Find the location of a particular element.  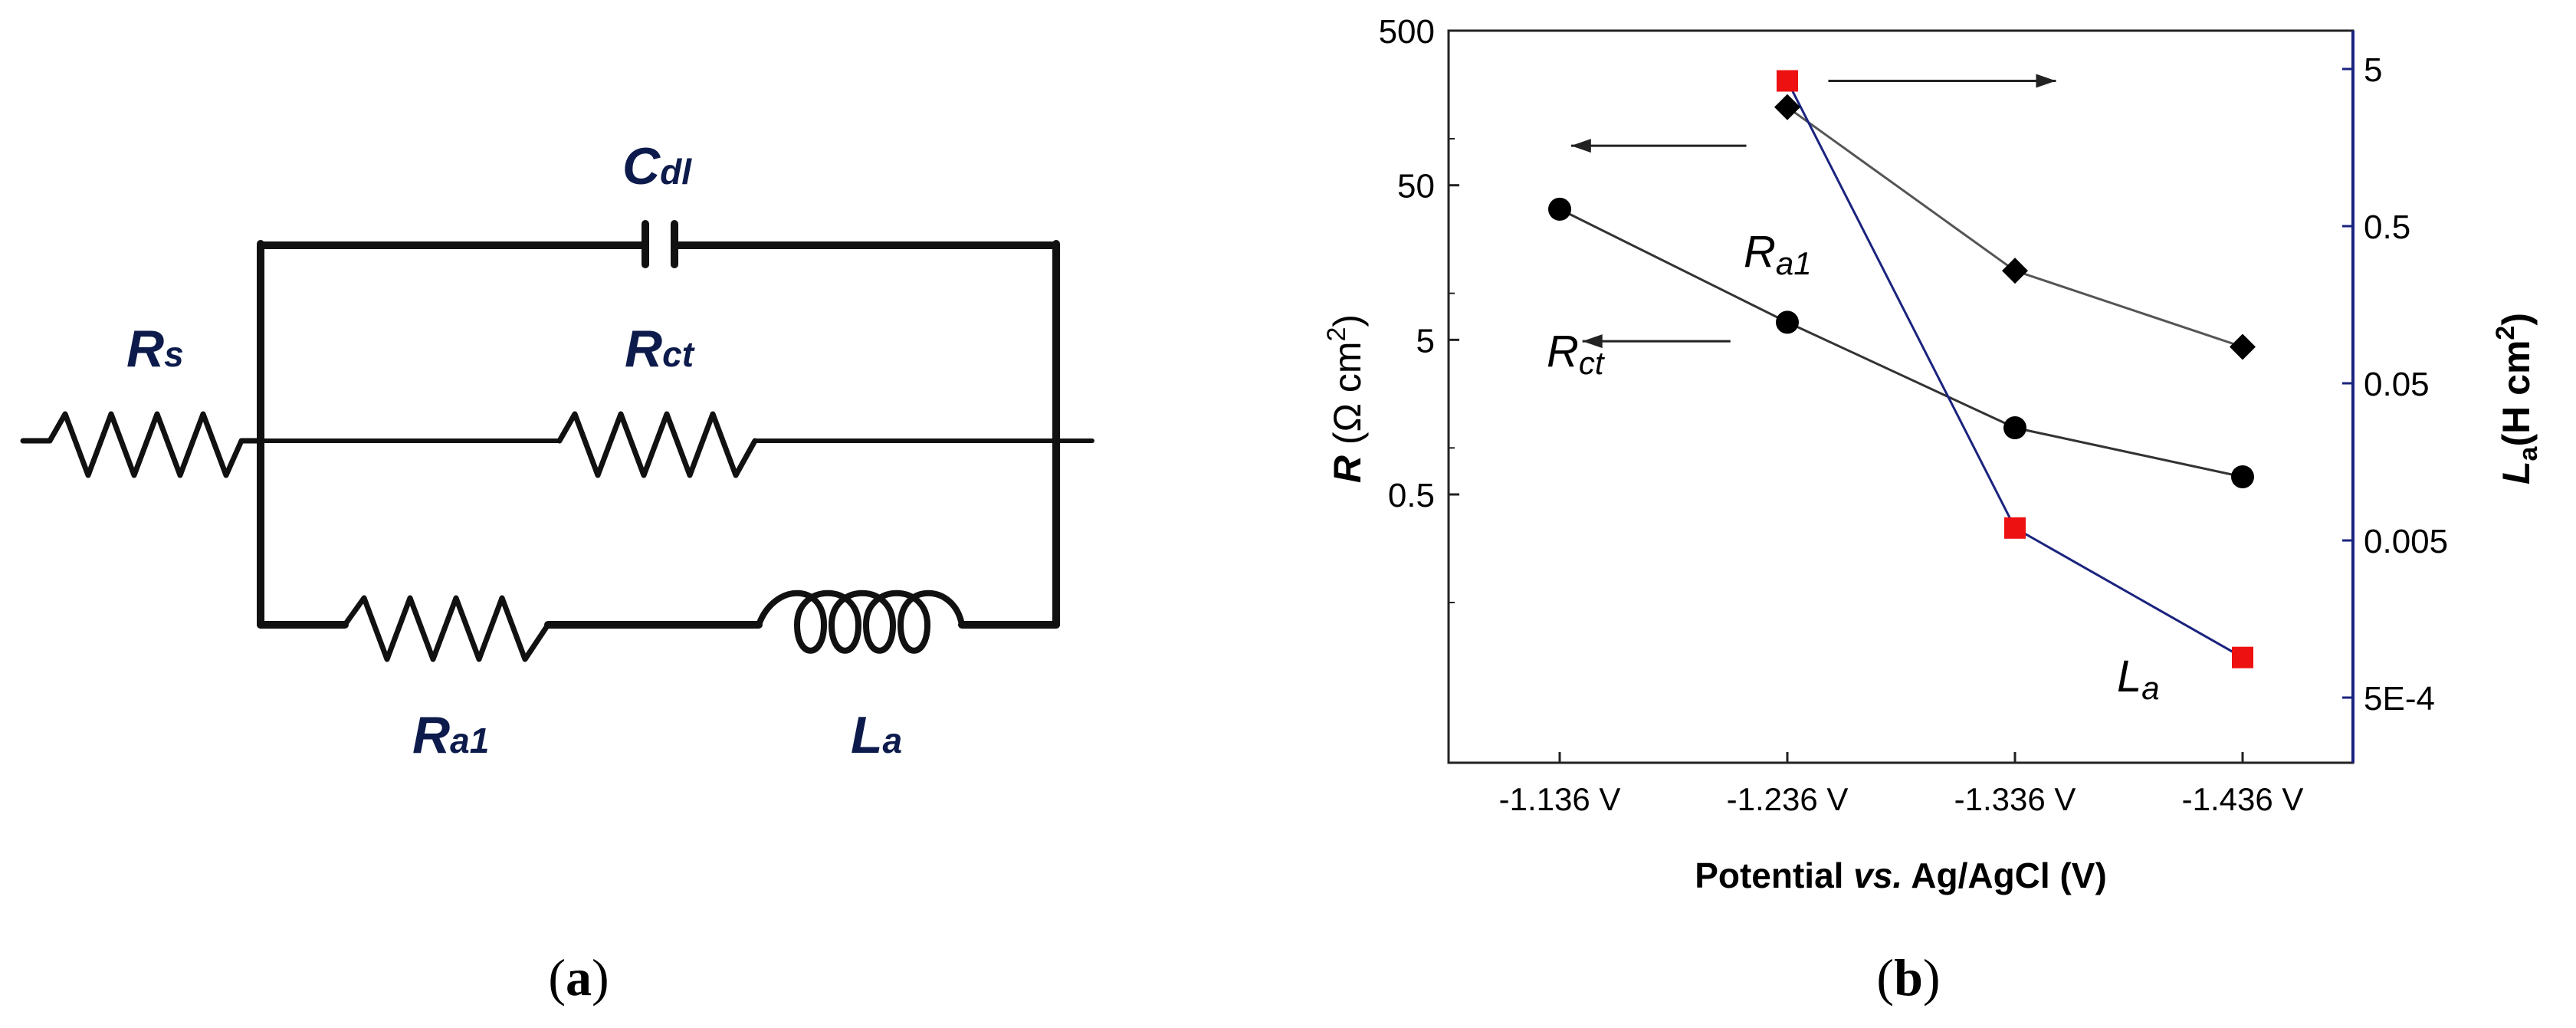

rs-resistor is located at coordinates (140, 444).